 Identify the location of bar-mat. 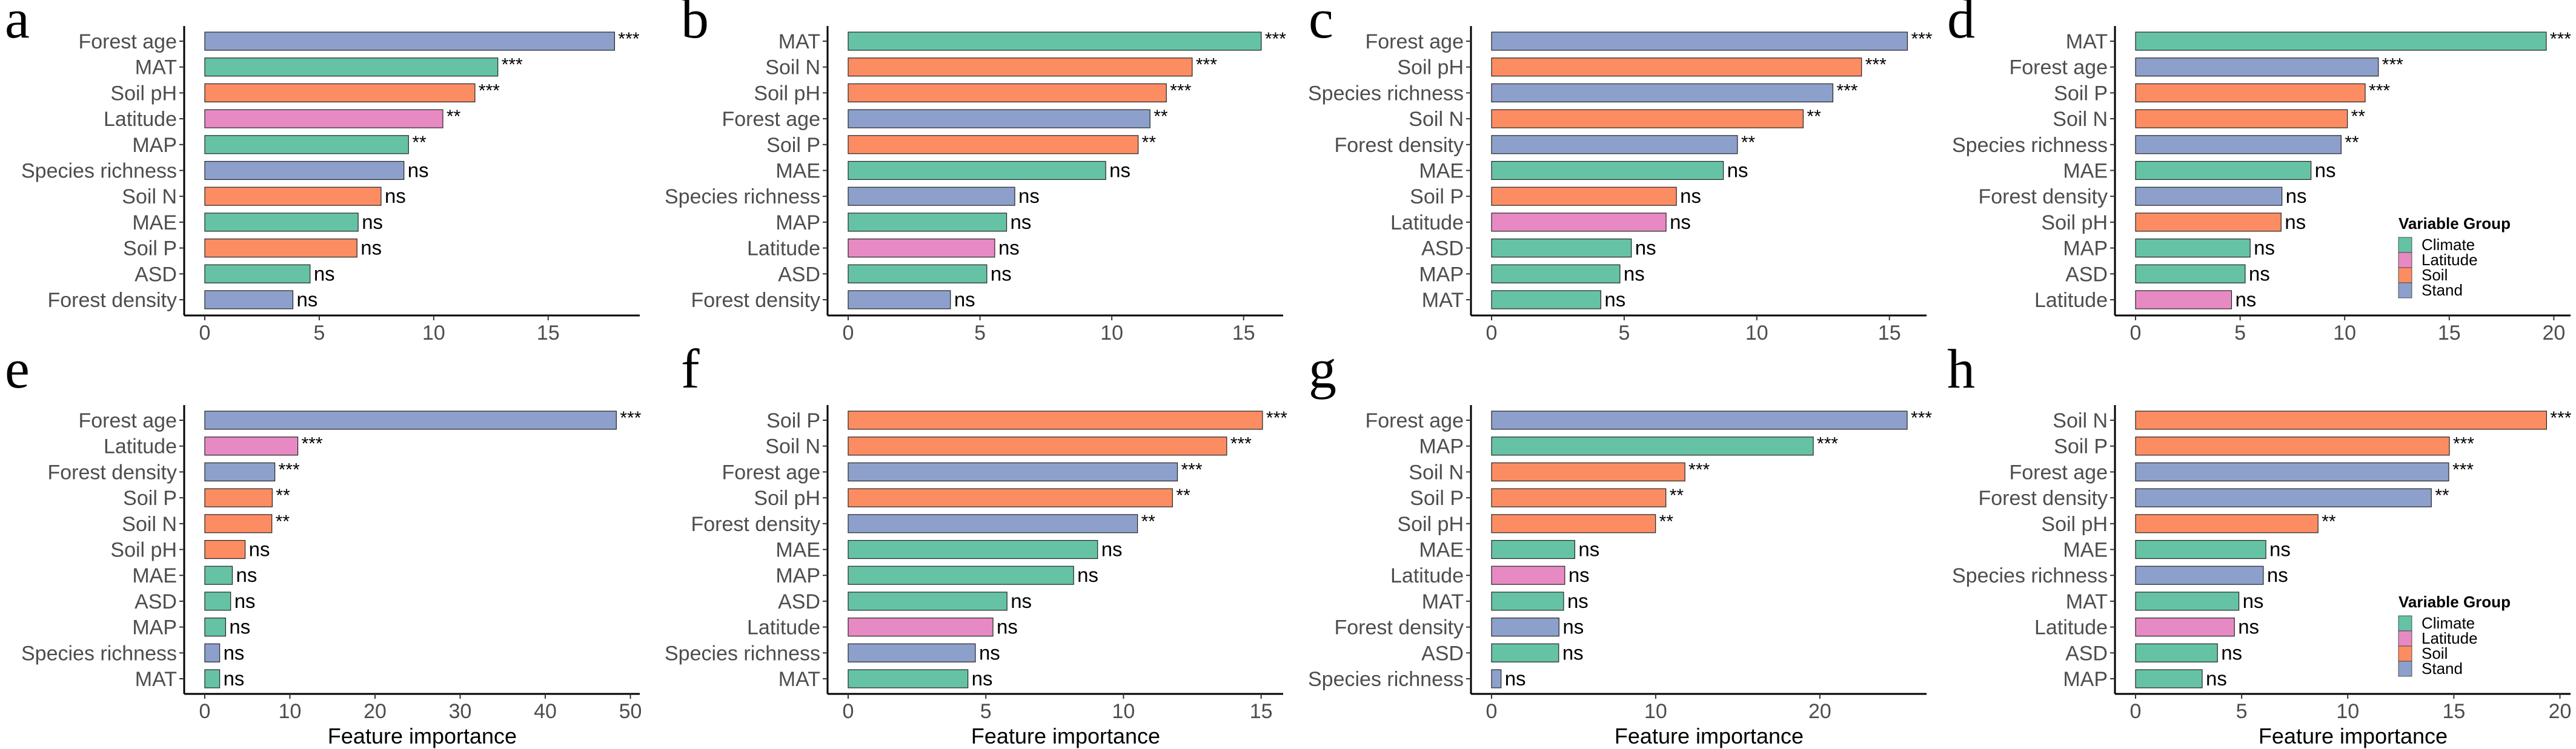
(2187, 601).